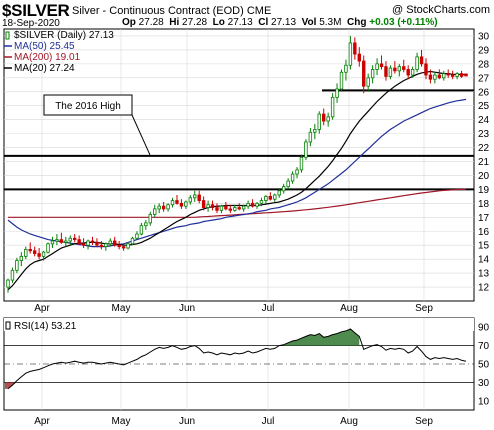 This screenshot has height=430, width=494. Describe the element at coordinates (8, 325) in the screenshot. I see `rsi-legend-swatch` at that location.